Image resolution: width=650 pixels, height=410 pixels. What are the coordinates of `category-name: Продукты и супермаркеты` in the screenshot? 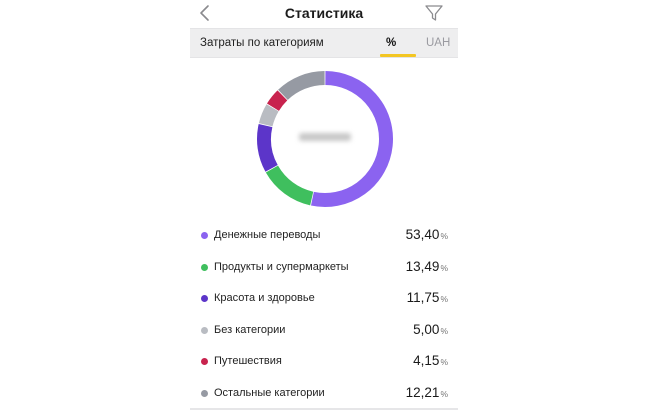 It's located at (281, 266).